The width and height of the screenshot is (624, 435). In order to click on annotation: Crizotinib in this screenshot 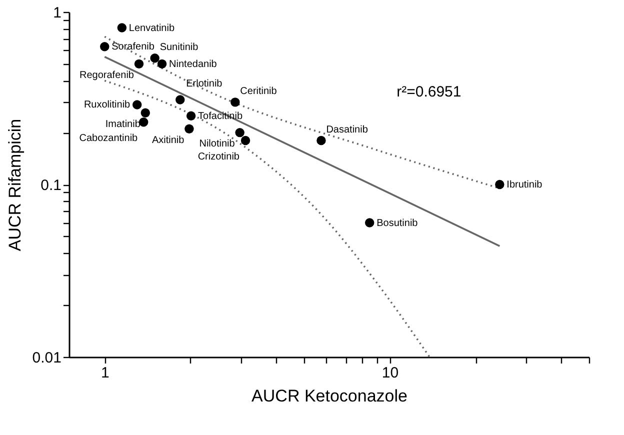, I will do `click(219, 156)`.